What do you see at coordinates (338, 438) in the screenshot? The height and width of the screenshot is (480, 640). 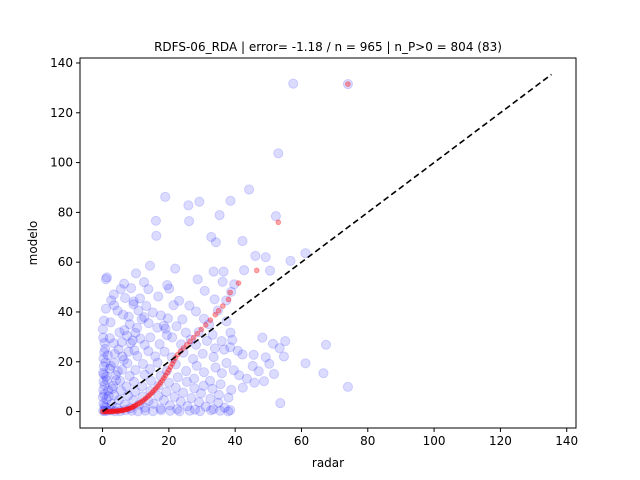 I see `x-axis: 0 20 40 60 80 100 120 140` at bounding box center [338, 438].